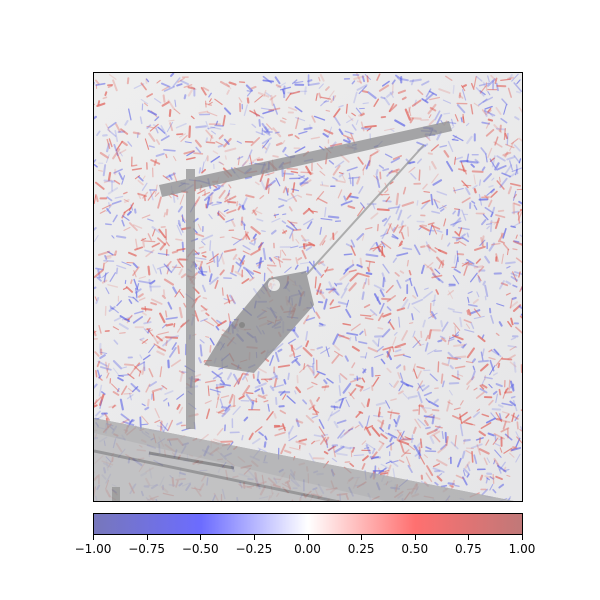 Image resolution: width=600 pixels, height=600 pixels. What do you see at coordinates (522, 549) in the screenshot?
I see `colorbar-tick-label: 1.00` at bounding box center [522, 549].